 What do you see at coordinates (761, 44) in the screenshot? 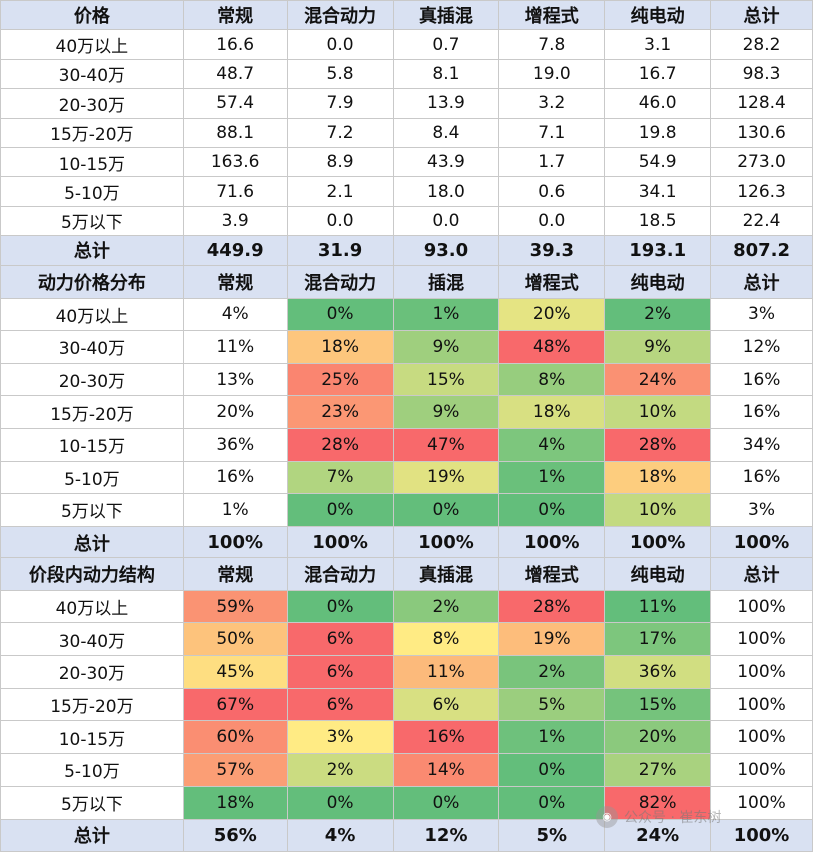
I see `sales-cell: 28.2` at bounding box center [761, 44].